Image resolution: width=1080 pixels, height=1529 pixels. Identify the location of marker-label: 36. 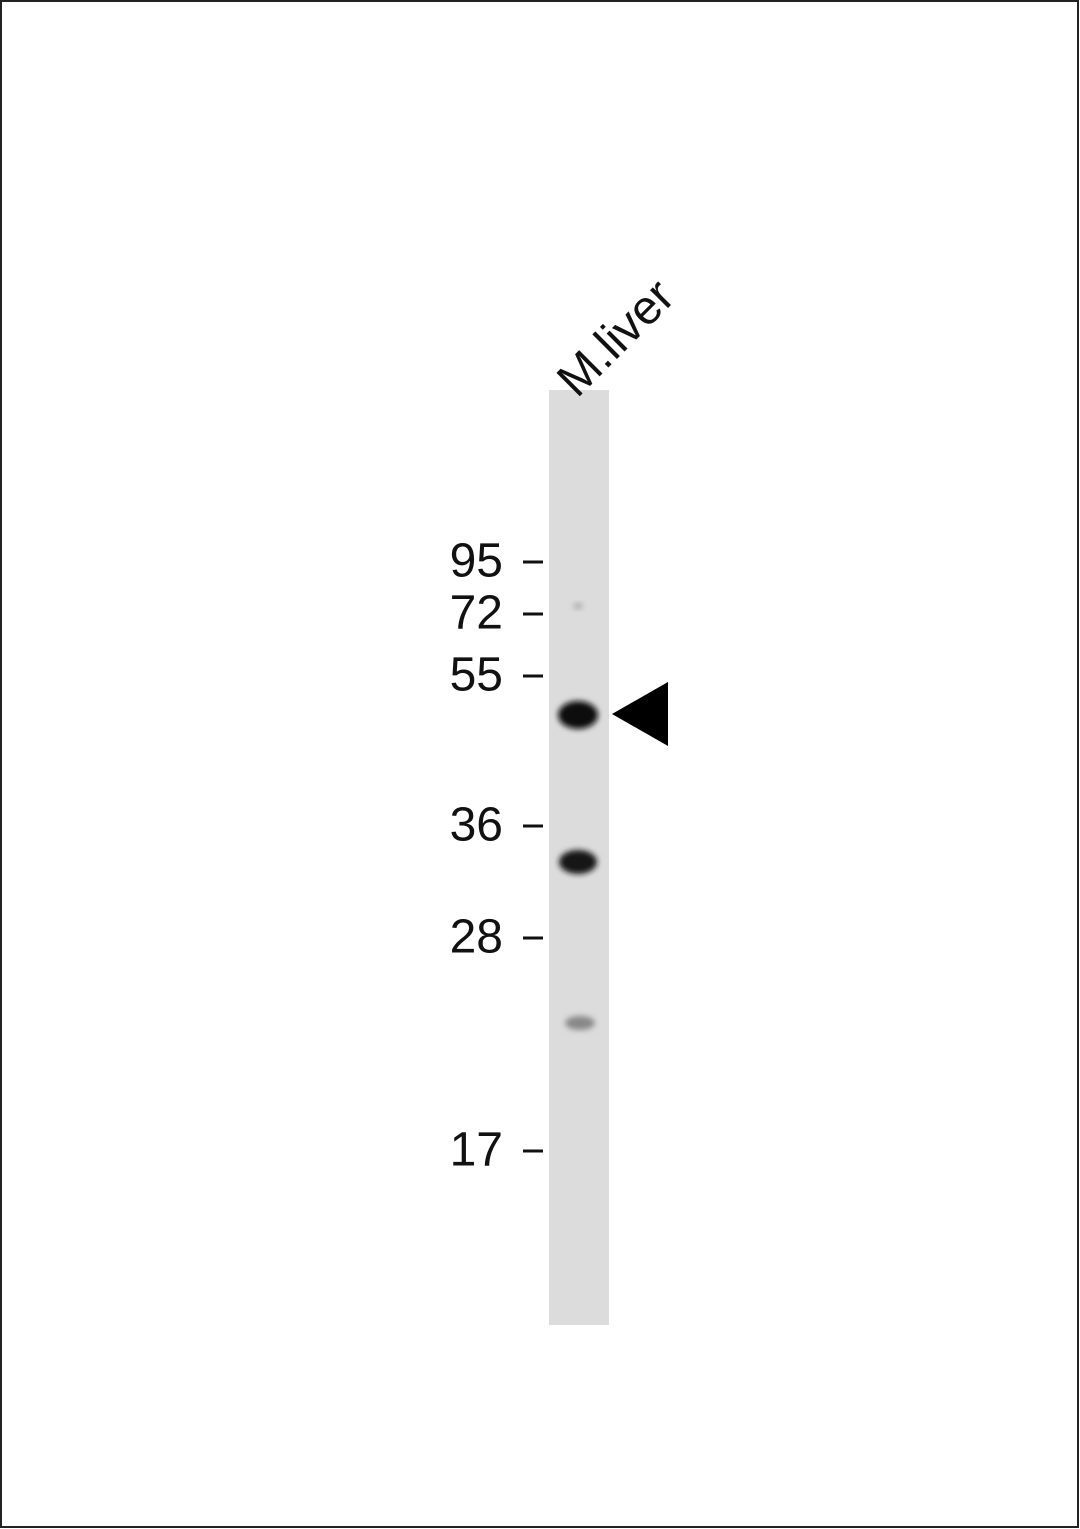
(476, 825).